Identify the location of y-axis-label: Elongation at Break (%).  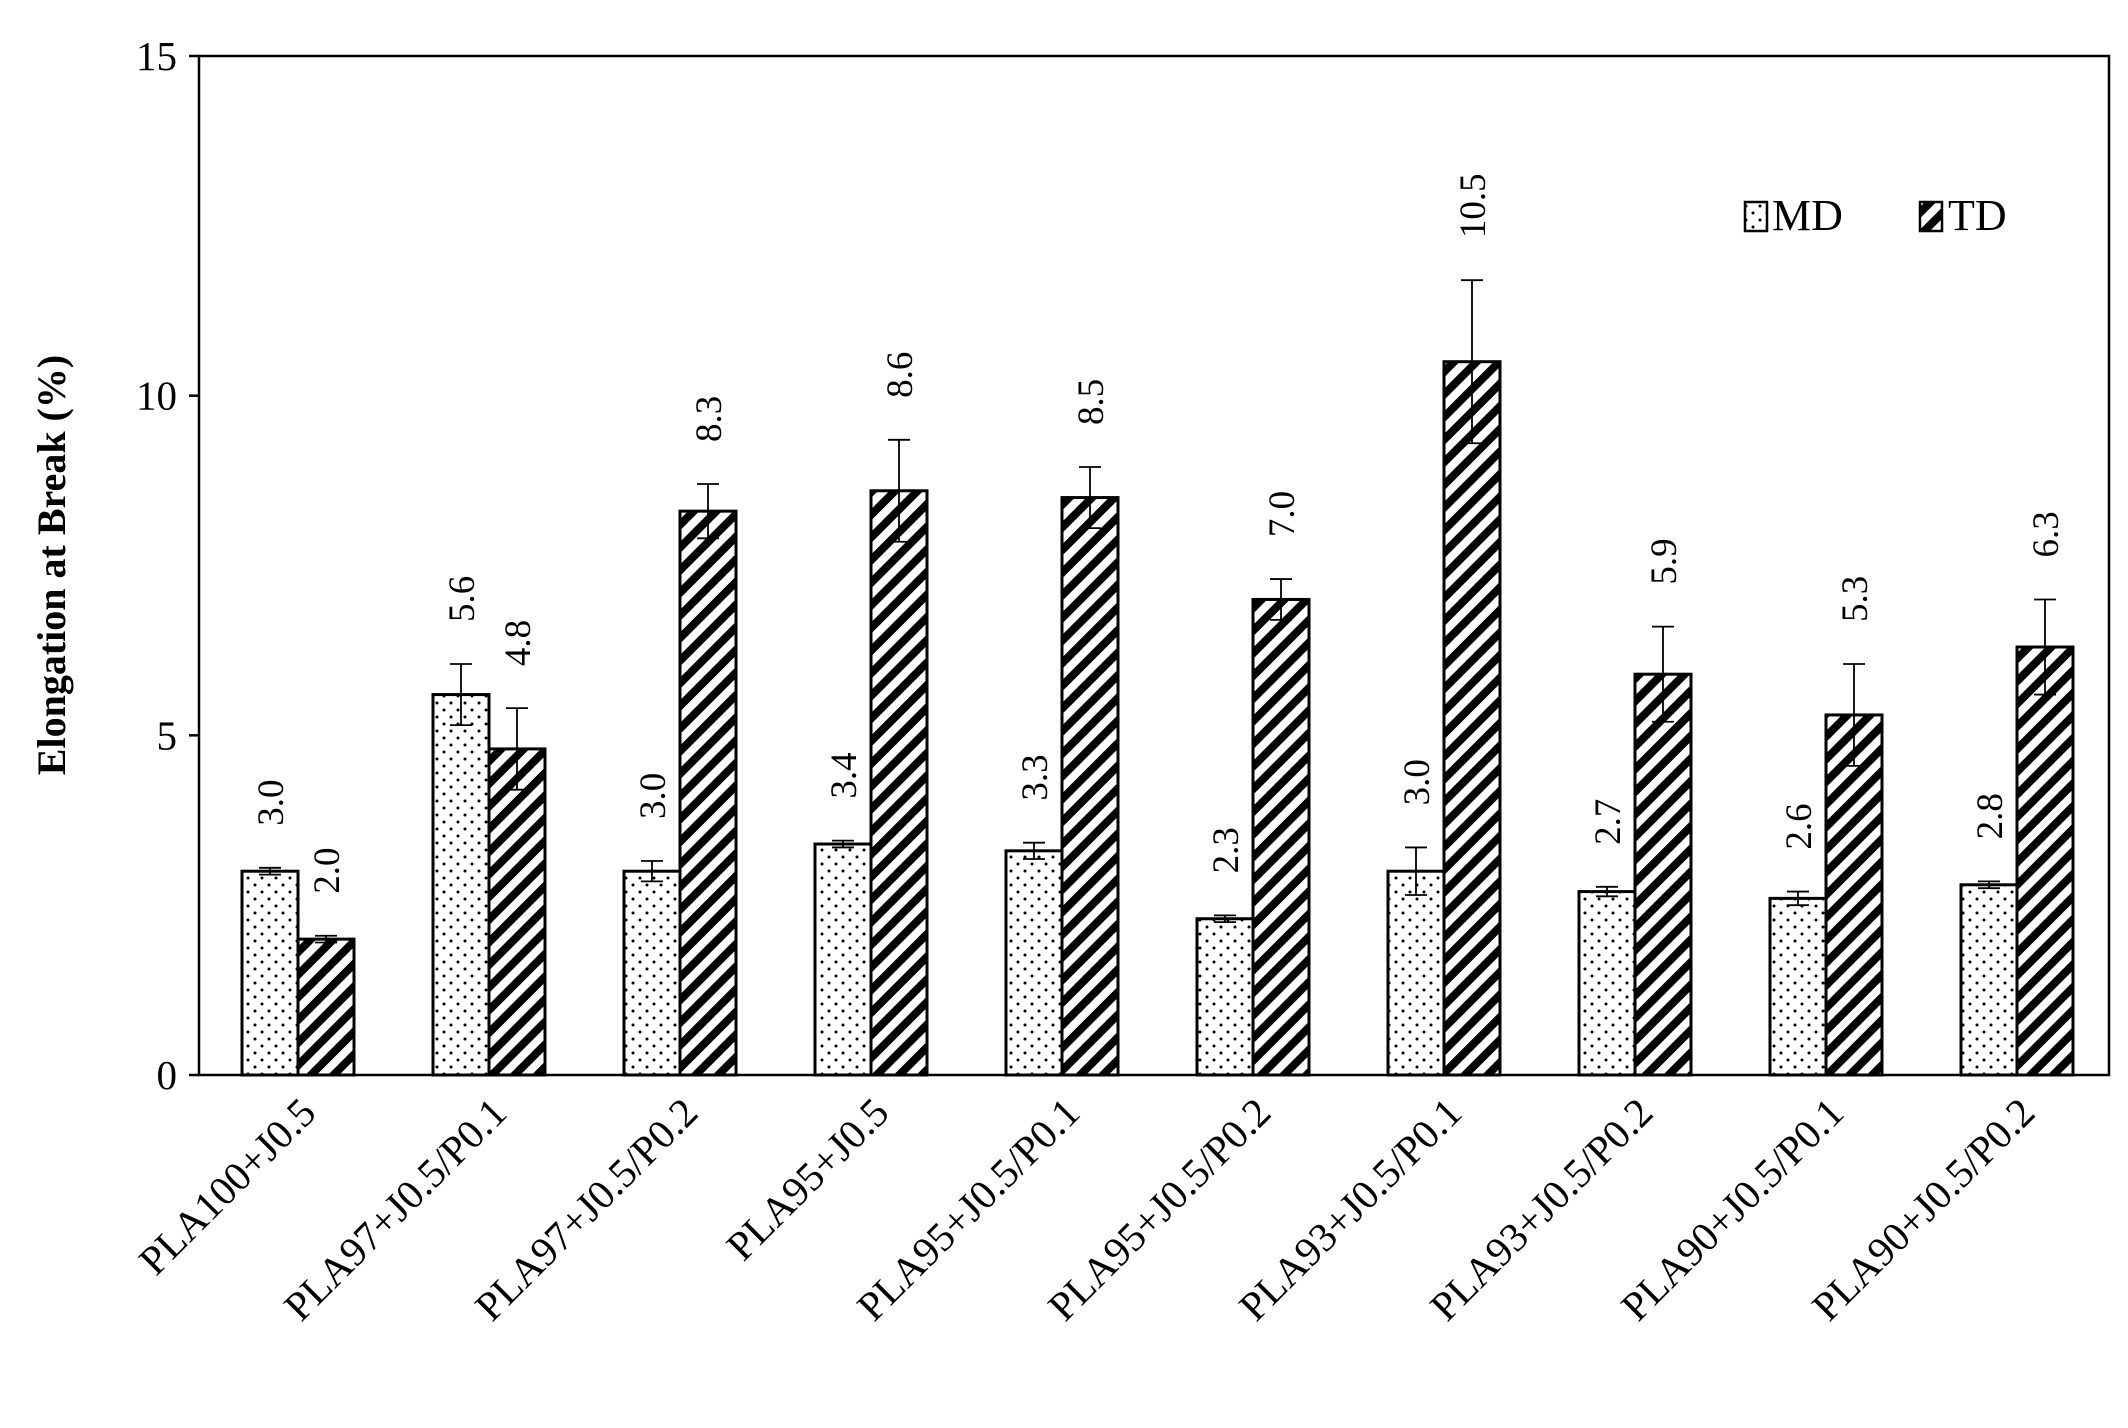
(51, 565).